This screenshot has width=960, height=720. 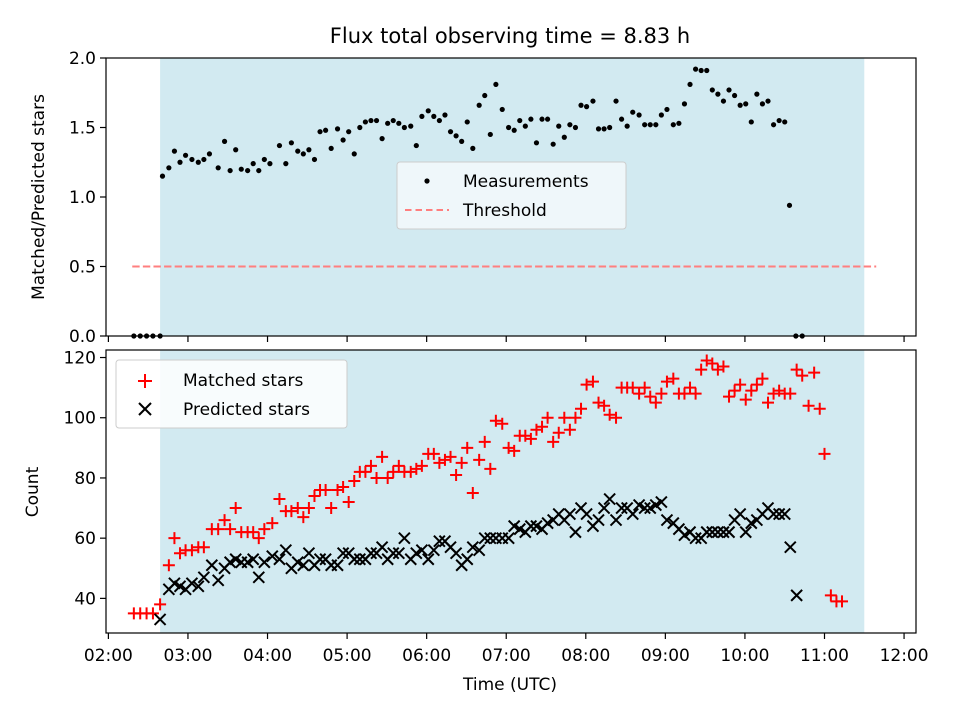 What do you see at coordinates (85, 479) in the screenshot?
I see `count-y-ticks: 40 60 80 100 120` at bounding box center [85, 479].